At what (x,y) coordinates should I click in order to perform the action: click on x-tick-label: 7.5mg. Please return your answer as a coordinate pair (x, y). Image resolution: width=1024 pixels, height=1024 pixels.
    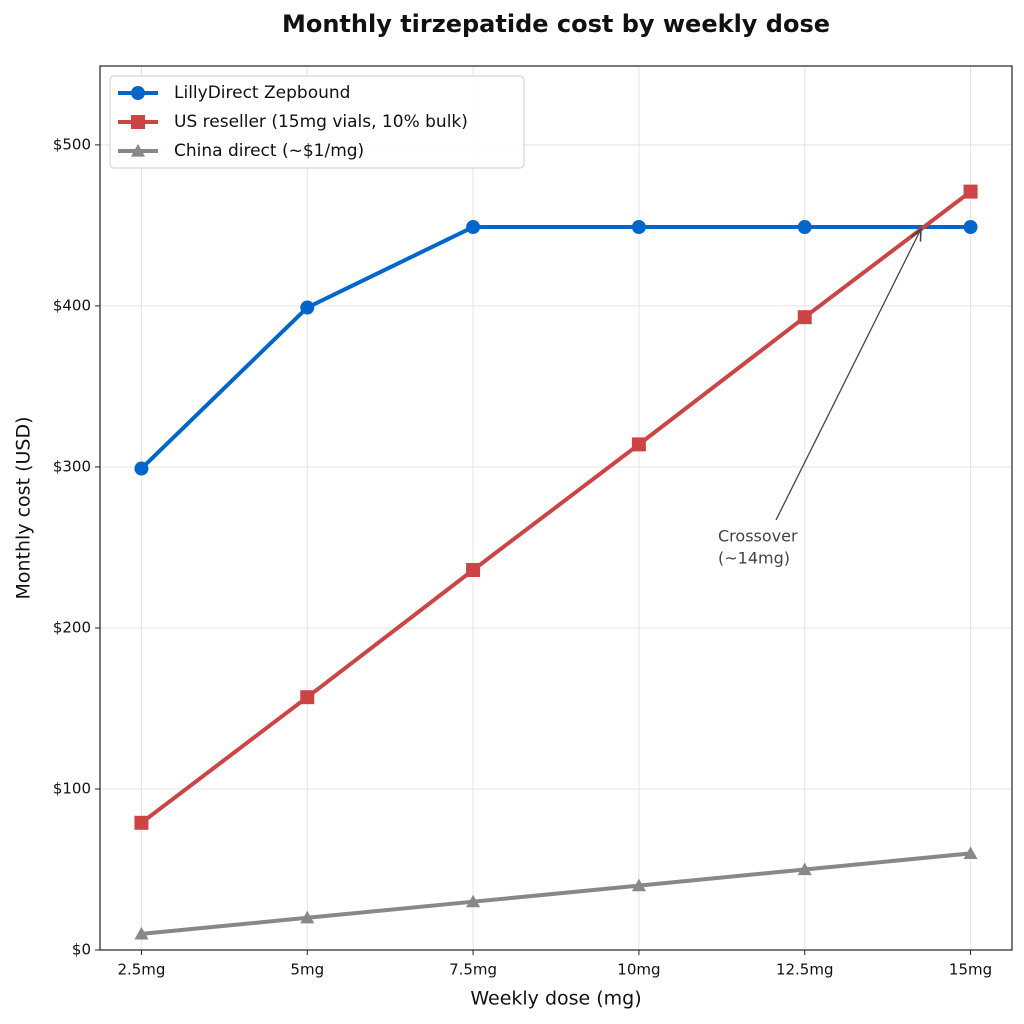
    Looking at the image, I should click on (473, 970).